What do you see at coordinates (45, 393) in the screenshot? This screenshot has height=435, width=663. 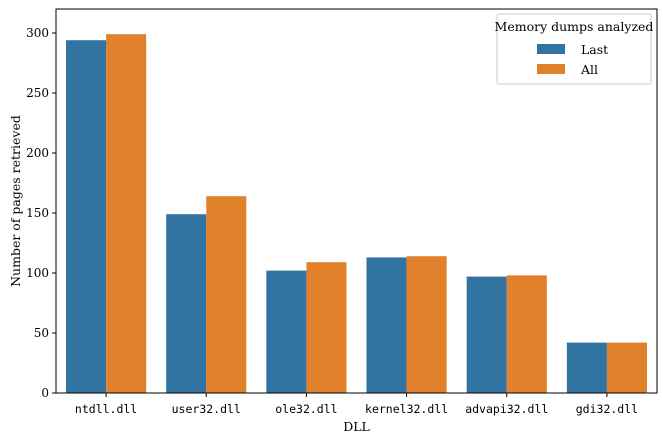 I see `y-tick-label: 0` at bounding box center [45, 393].